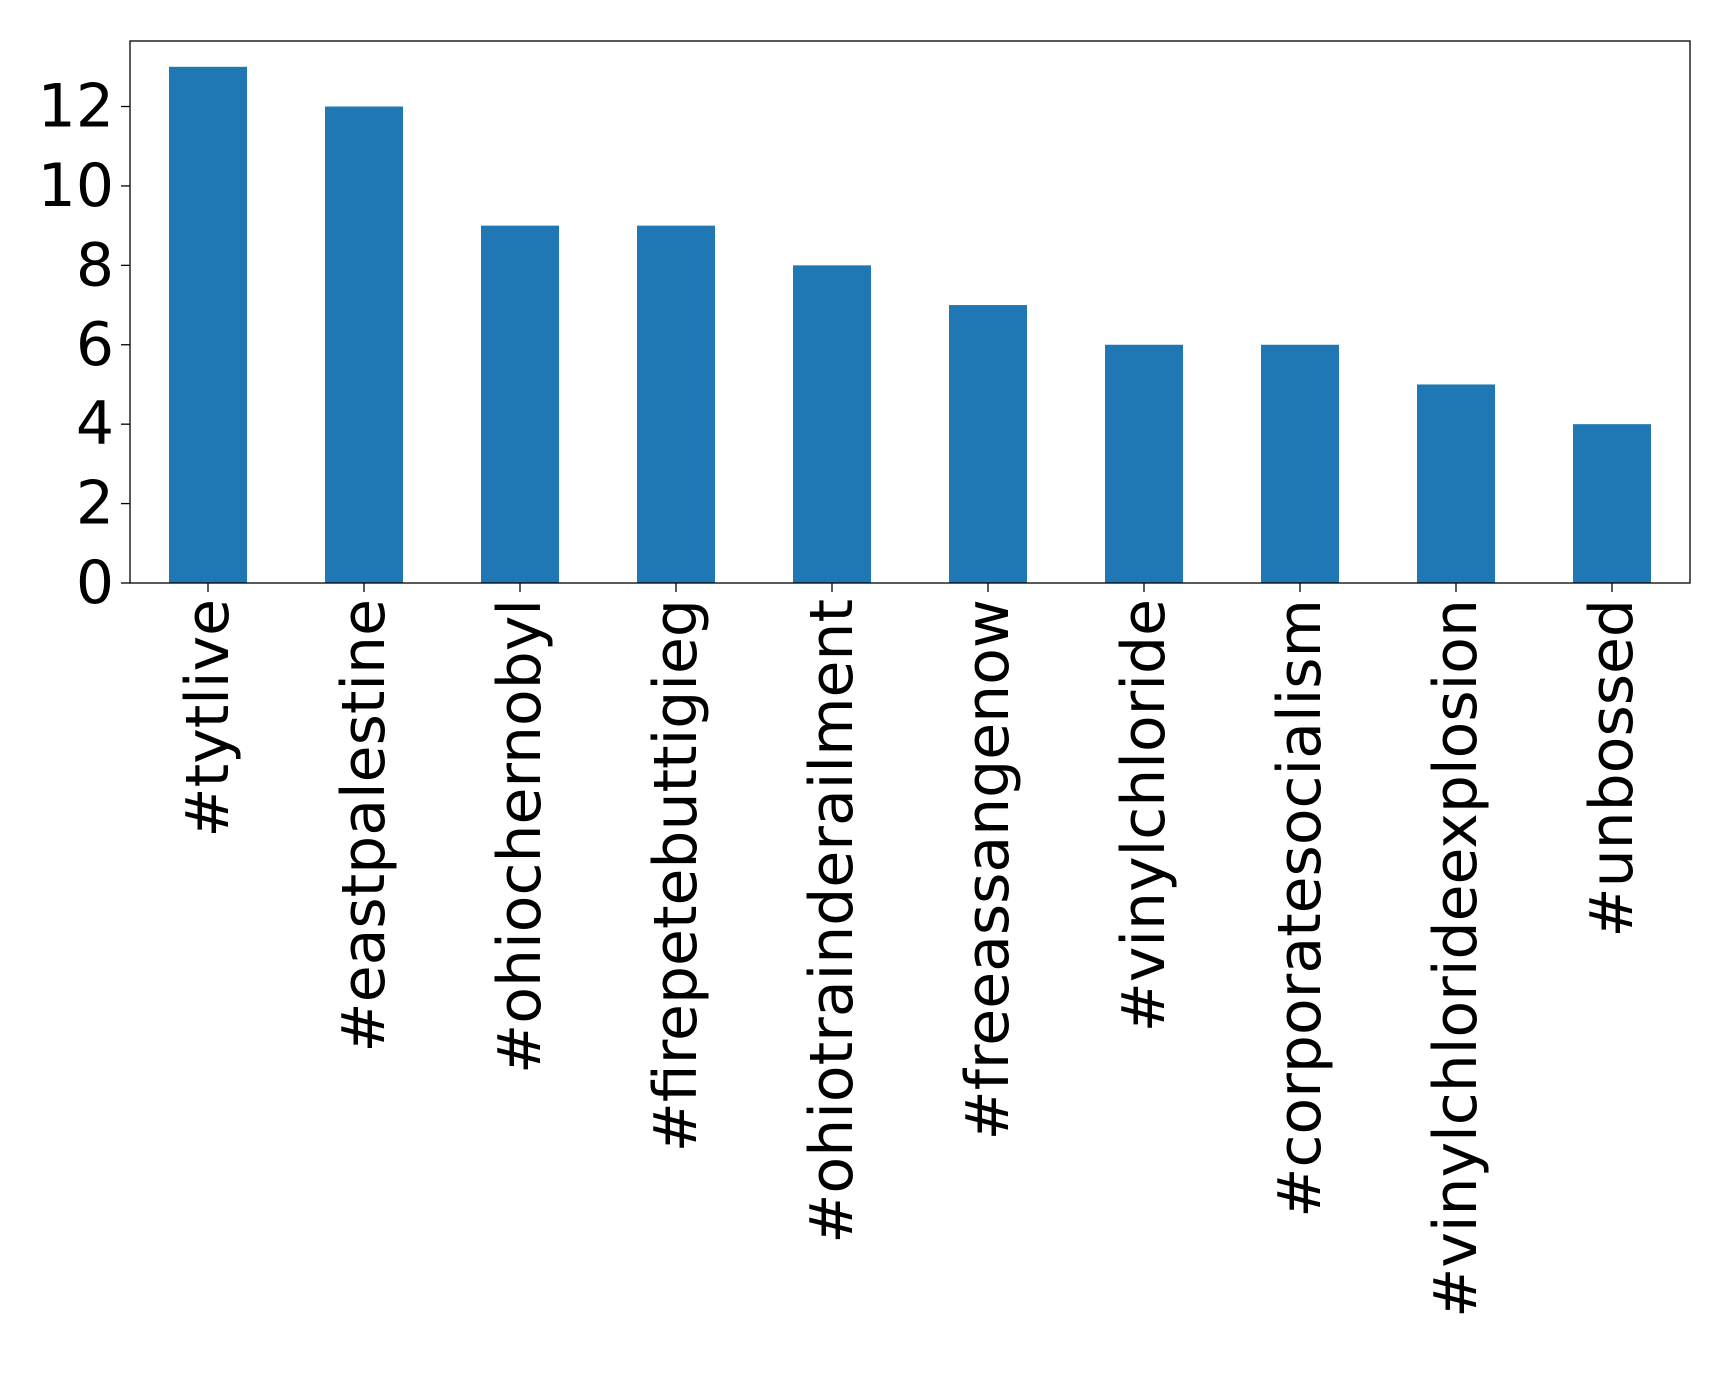  What do you see at coordinates (95, 265) in the screenshot?
I see `y-tick-label: 8` at bounding box center [95, 265].